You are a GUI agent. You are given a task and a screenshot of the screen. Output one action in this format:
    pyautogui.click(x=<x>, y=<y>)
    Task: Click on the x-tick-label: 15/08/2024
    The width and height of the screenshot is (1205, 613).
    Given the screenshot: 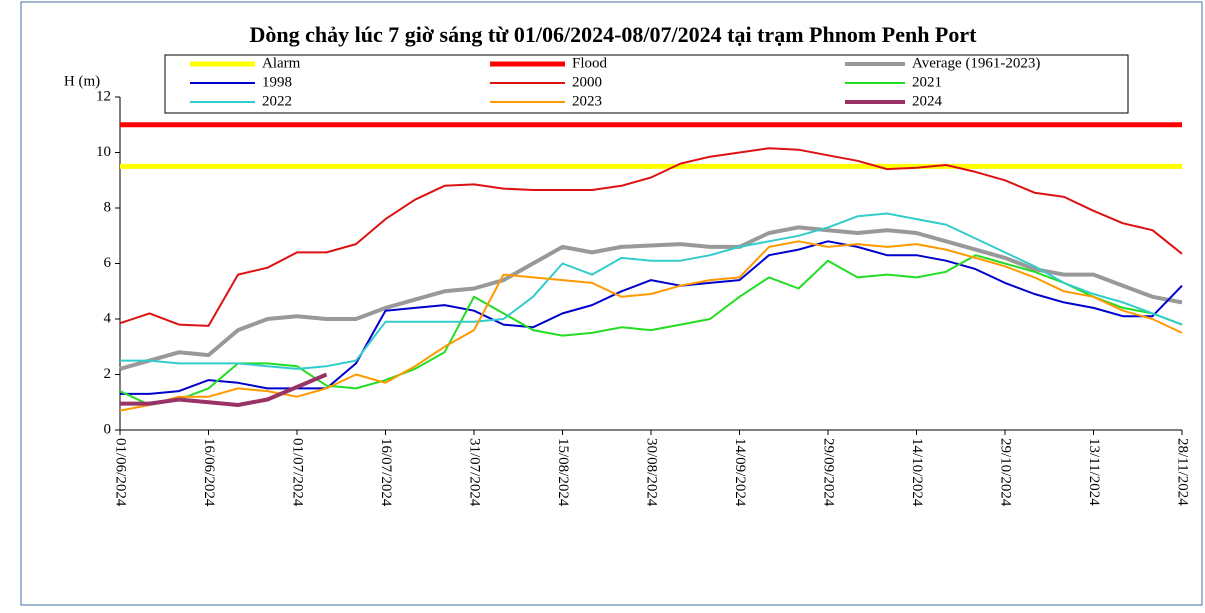 What is the action you would take?
    pyautogui.click(x=563, y=472)
    